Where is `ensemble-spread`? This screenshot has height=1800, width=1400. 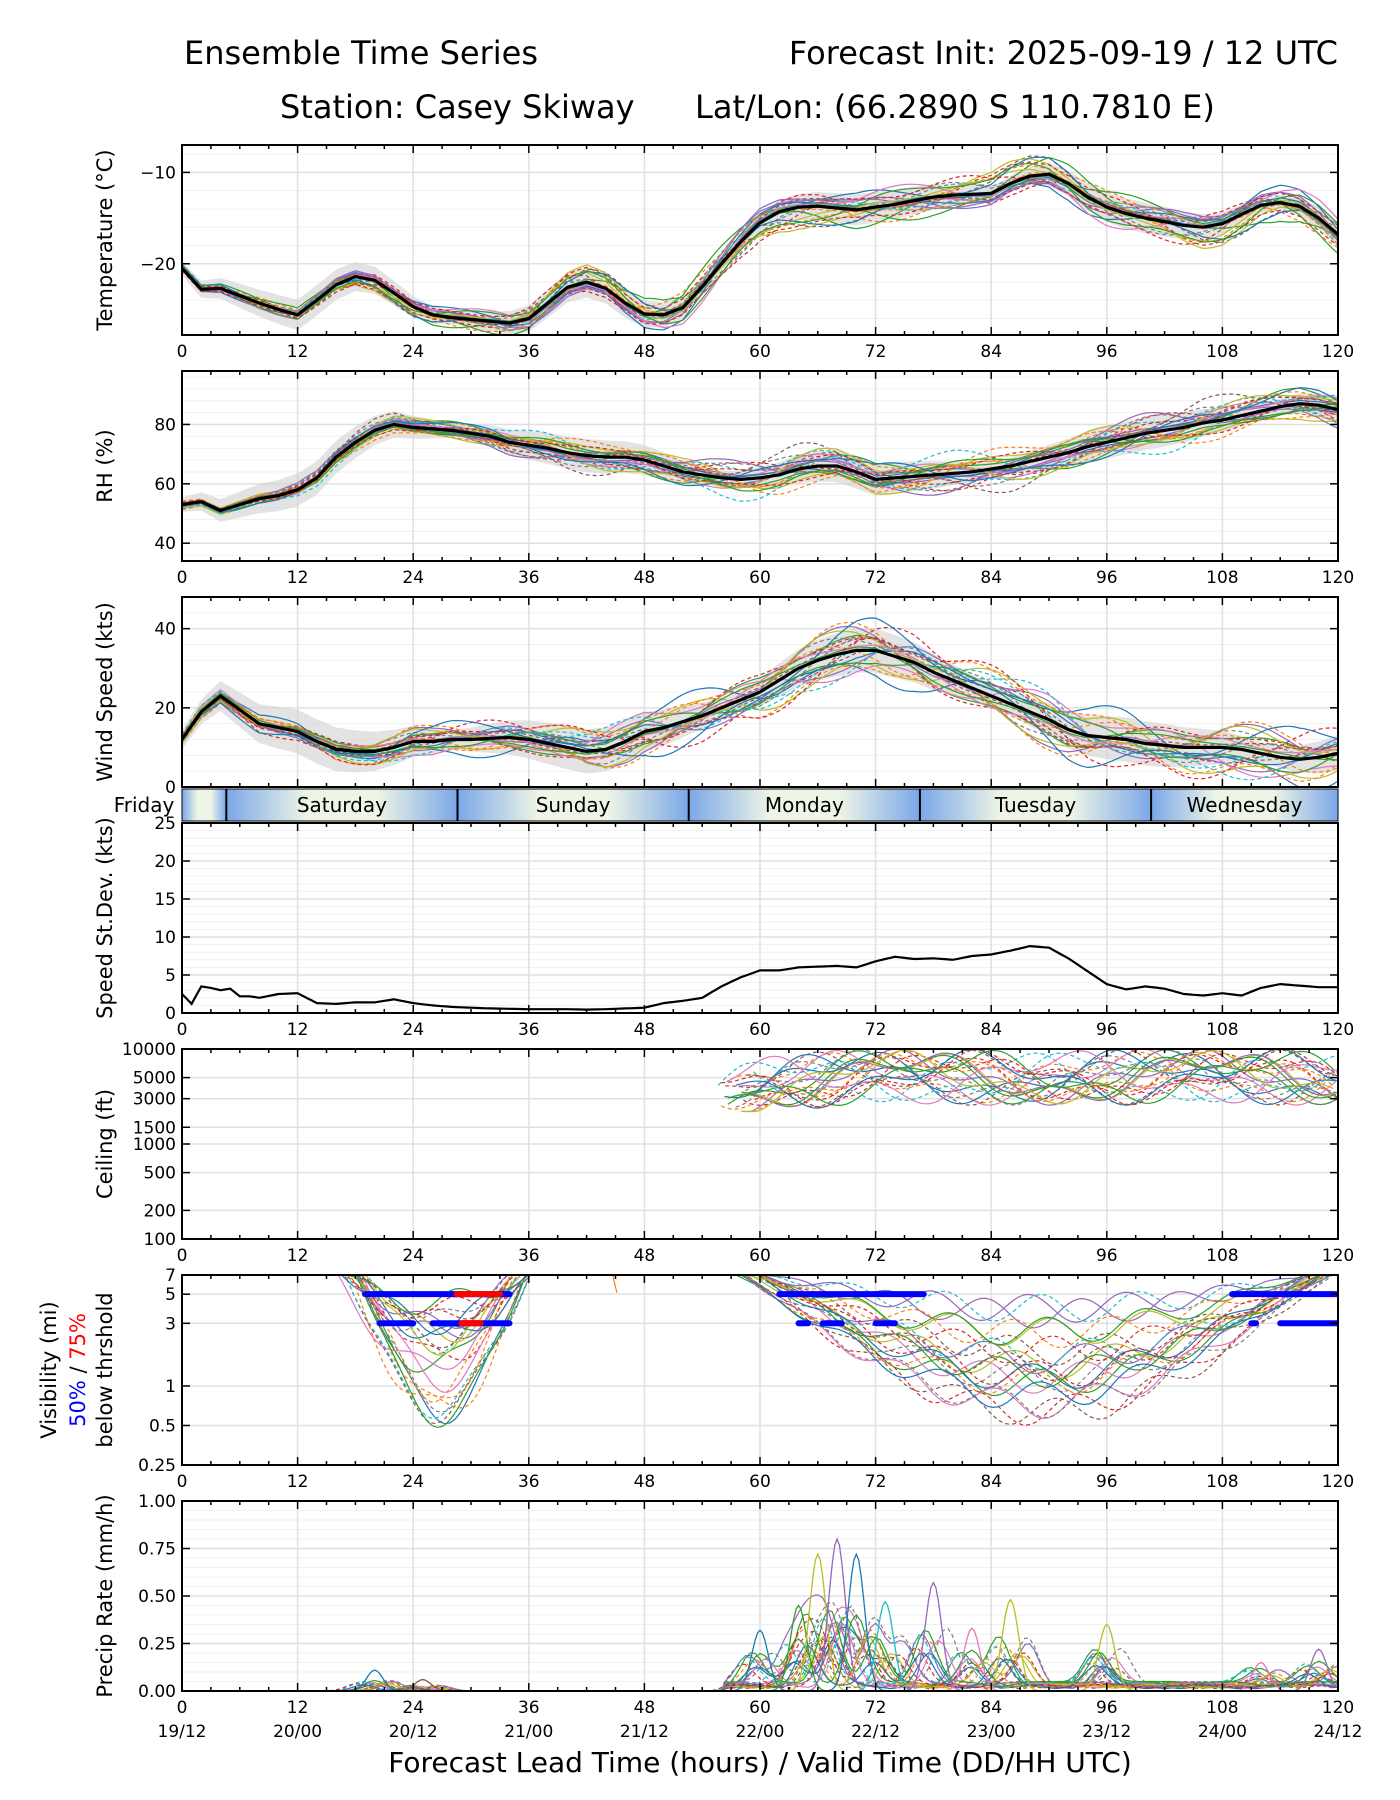
ensemble-spread is located at coordinates (760, 248).